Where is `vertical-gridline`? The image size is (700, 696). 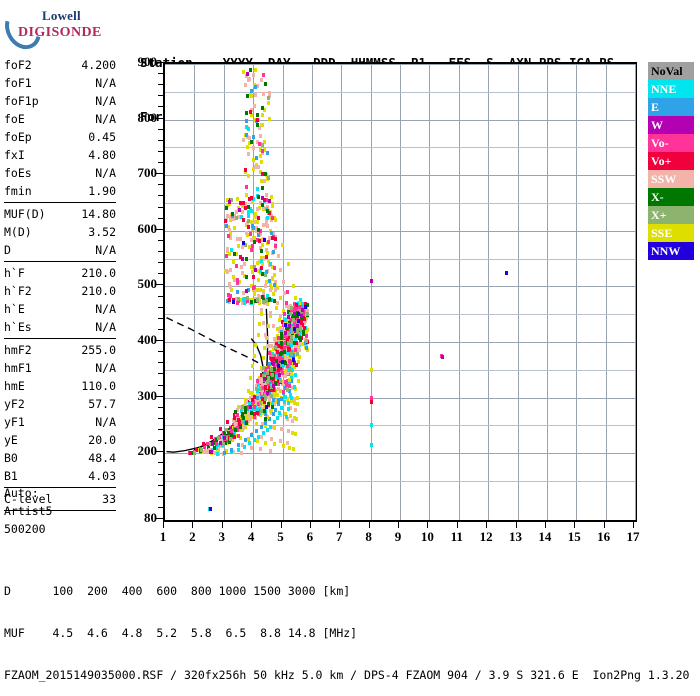 vertical-gridline is located at coordinates (459, 292).